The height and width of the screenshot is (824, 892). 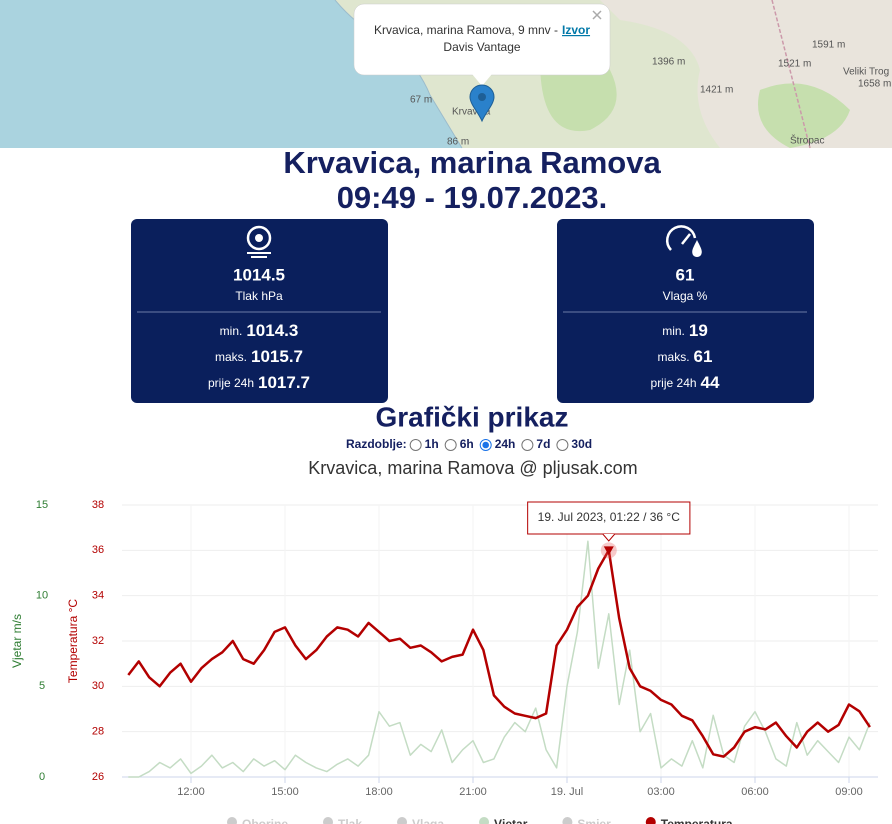 I want to click on y2-tick-label: 15, so click(x=42, y=505).